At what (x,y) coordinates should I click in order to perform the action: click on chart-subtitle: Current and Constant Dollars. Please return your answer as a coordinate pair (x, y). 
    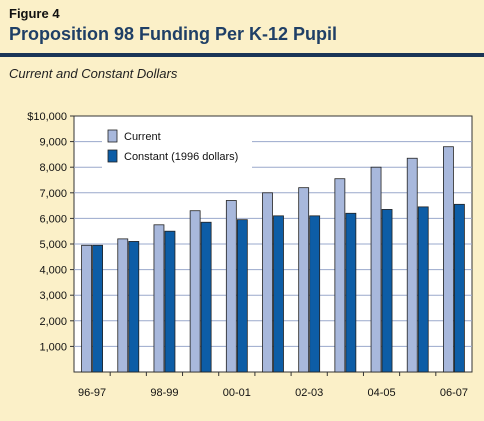
    Looking at the image, I should click on (93, 73).